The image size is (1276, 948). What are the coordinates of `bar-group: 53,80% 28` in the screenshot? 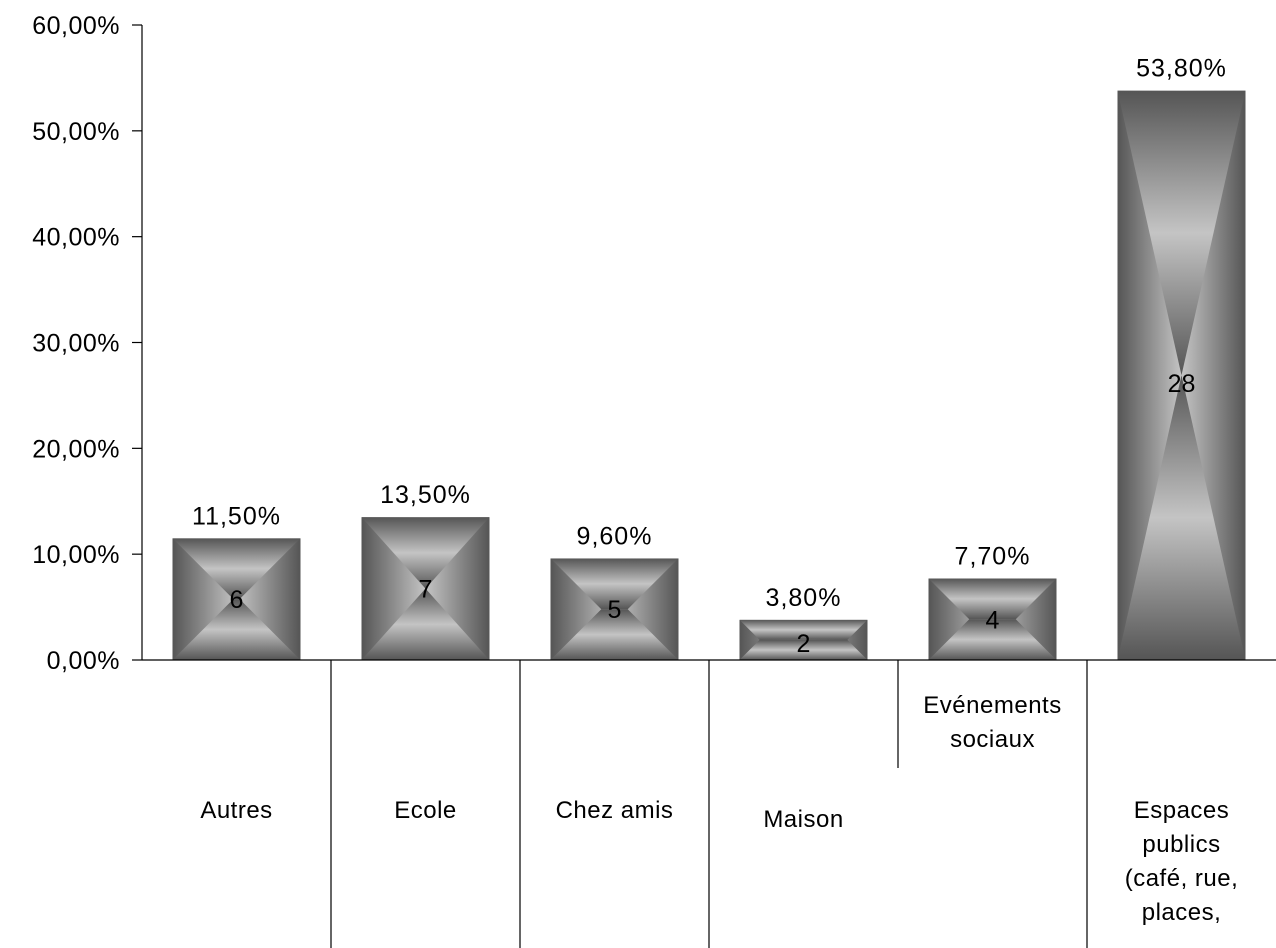 It's located at (1181, 357).